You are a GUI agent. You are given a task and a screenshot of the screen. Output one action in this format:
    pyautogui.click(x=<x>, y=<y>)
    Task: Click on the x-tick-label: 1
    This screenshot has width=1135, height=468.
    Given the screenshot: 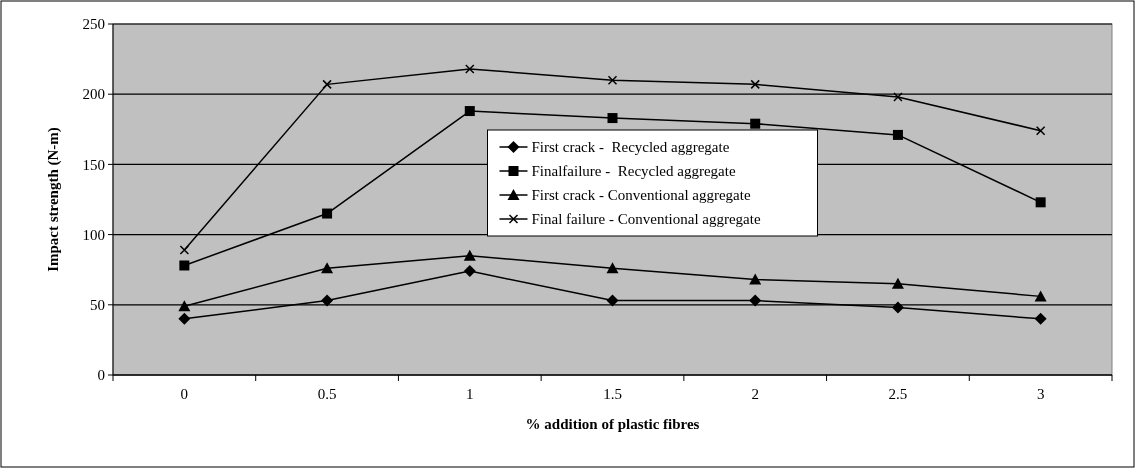 What is the action you would take?
    pyautogui.click(x=470, y=394)
    